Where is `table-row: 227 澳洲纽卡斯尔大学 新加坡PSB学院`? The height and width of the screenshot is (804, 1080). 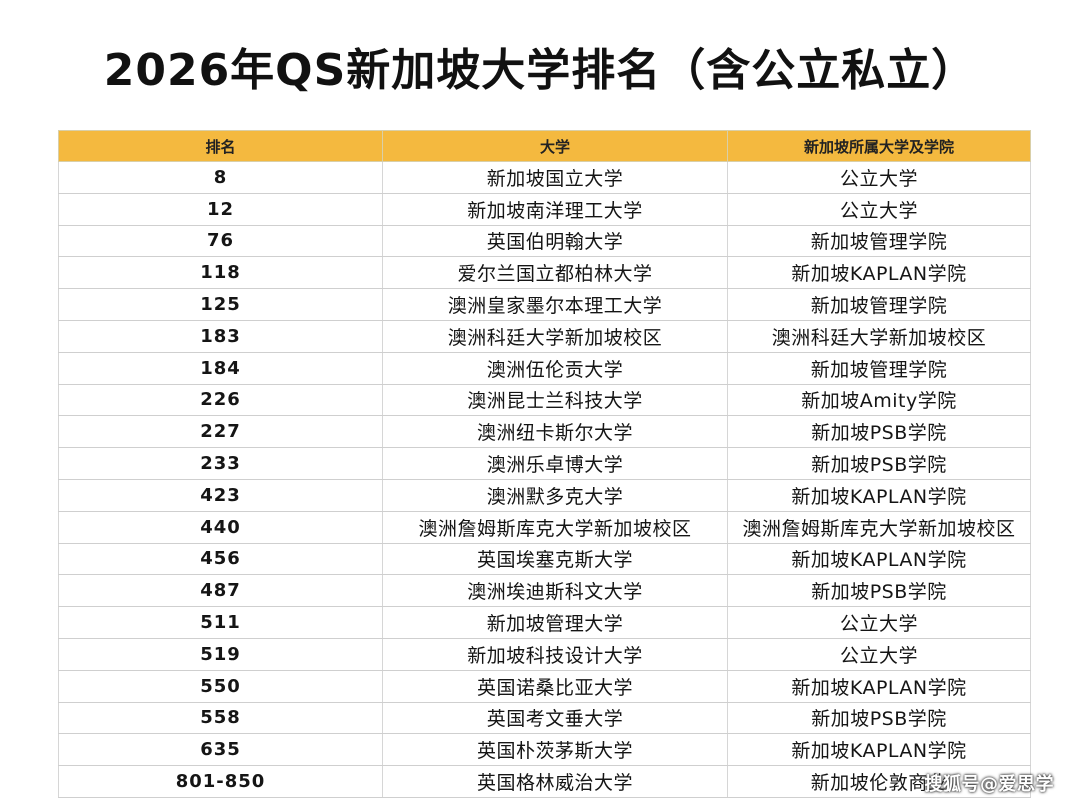 table-row: 227 澳洲纽卡斯尔大学 新加坡PSB学院 is located at coordinates (544, 432).